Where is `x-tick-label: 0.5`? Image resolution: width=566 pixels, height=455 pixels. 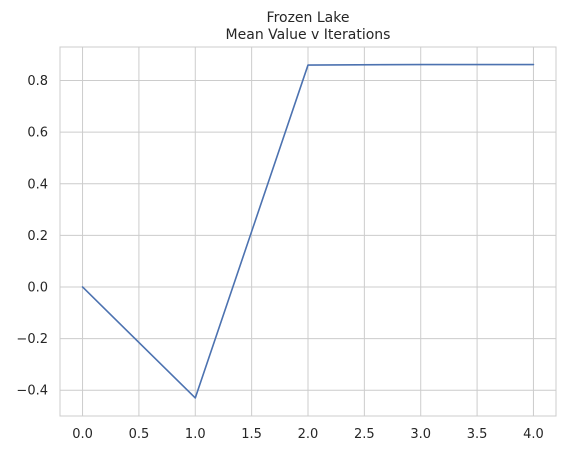
x-tick-label: 0.5 is located at coordinates (139, 434).